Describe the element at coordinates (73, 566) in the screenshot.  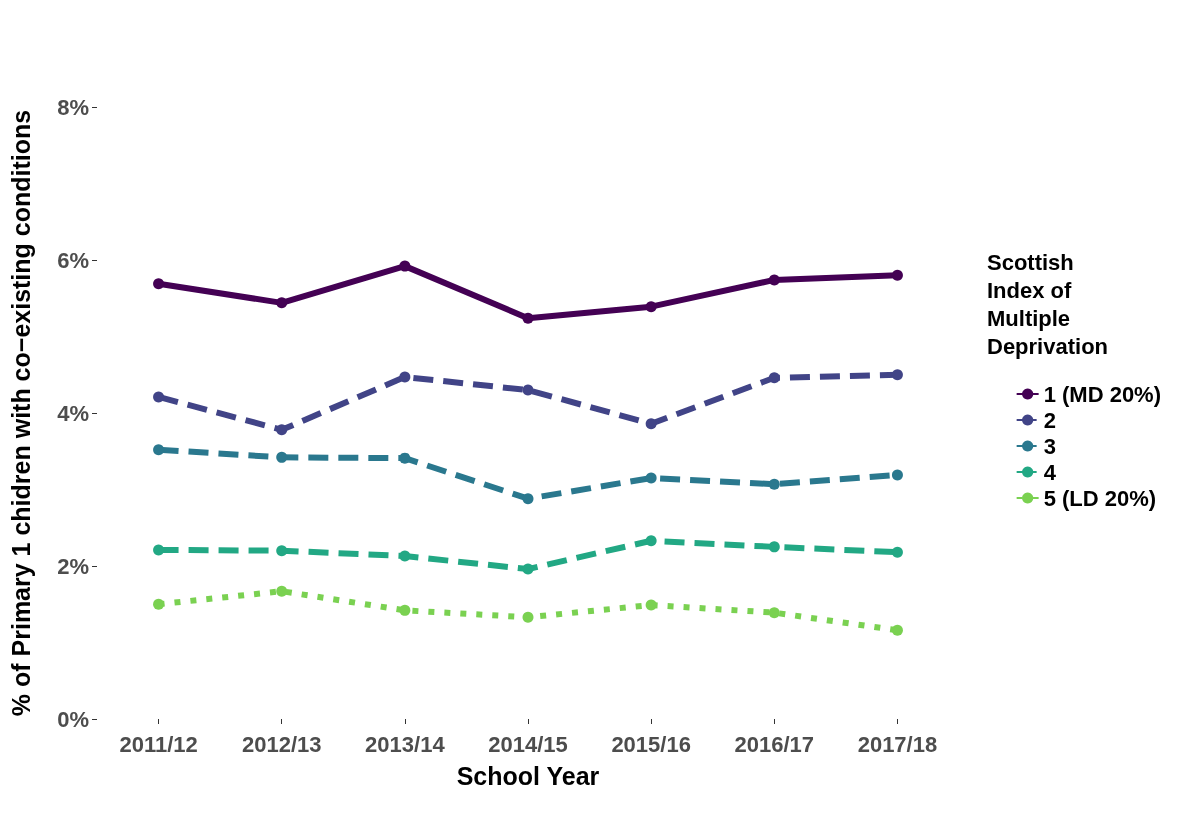
I see `y-tick-label: 2%` at that location.